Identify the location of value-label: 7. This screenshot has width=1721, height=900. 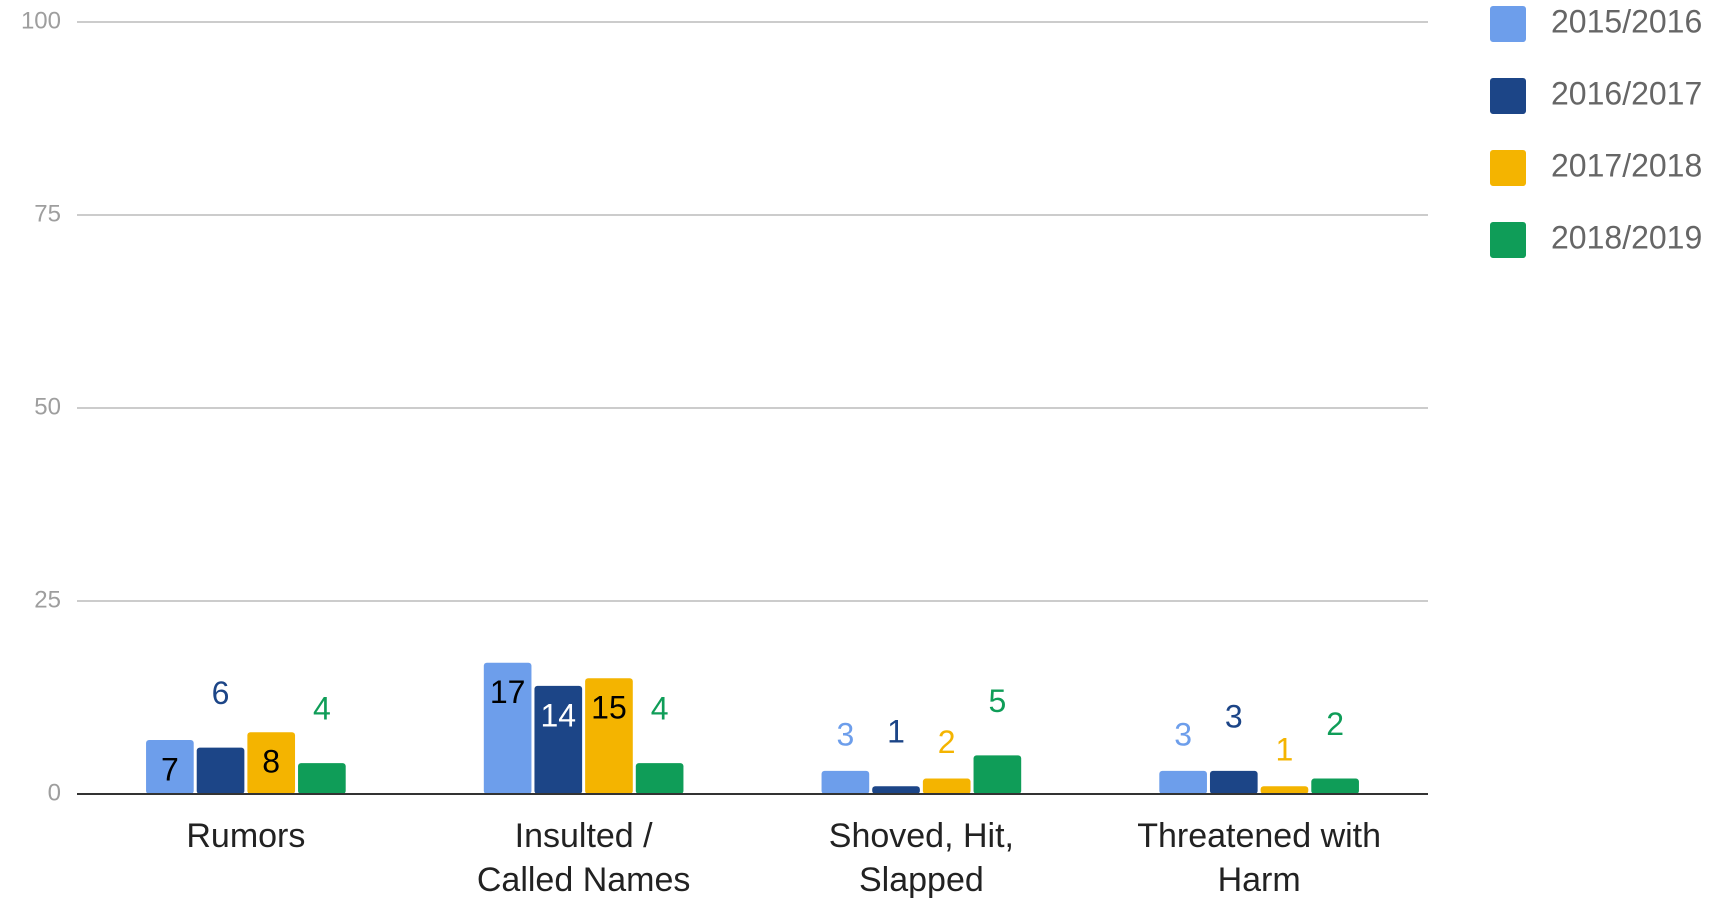
(170, 769).